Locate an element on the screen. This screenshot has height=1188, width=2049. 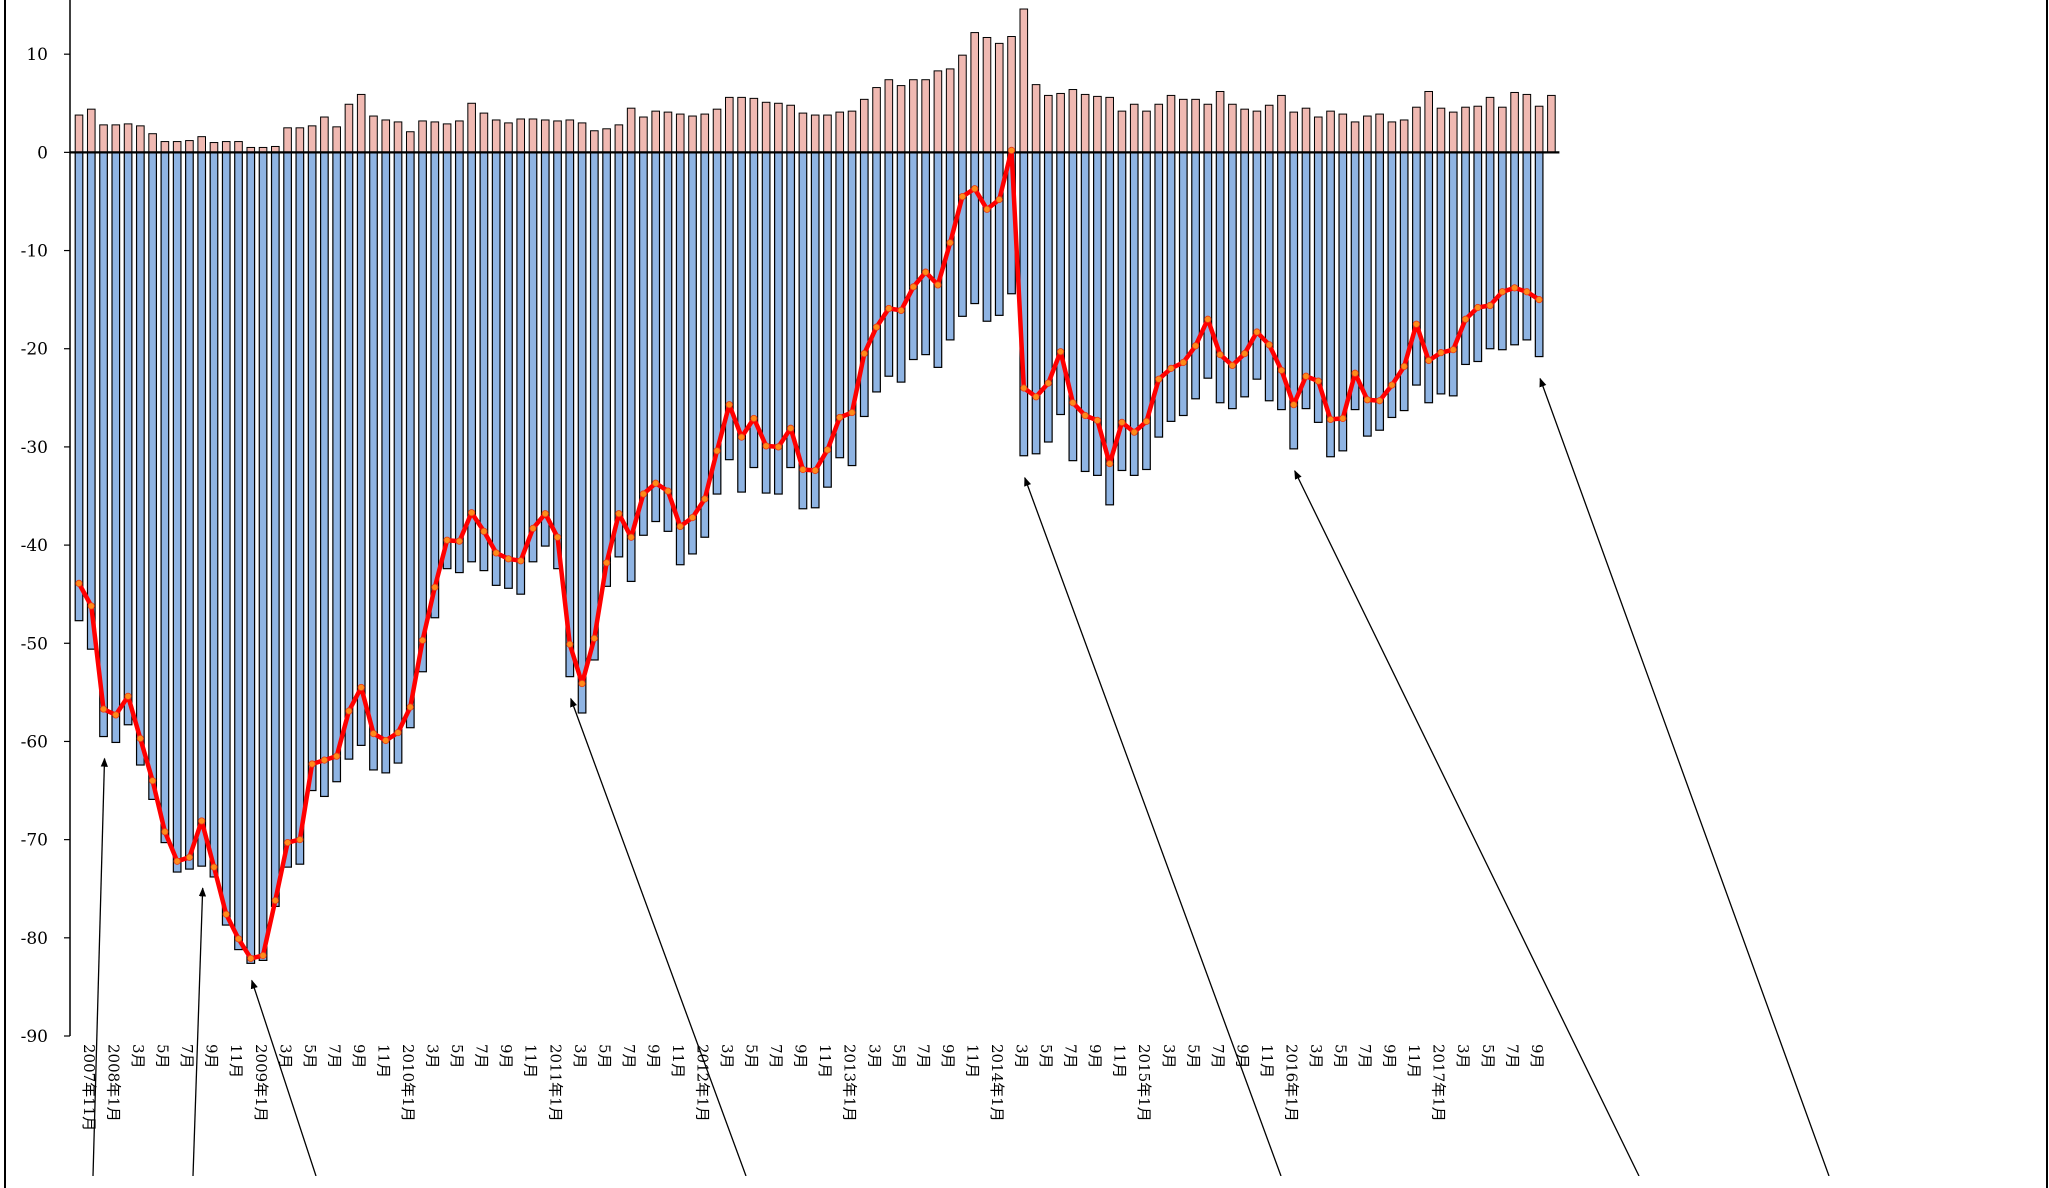
y-tick-label: 0 is located at coordinates (42, 153).